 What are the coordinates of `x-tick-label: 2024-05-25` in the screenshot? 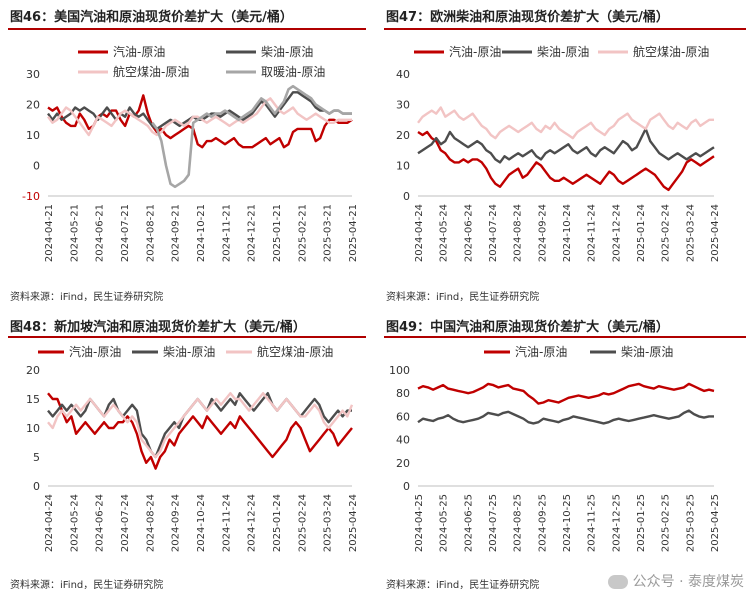 It's located at (444, 523).